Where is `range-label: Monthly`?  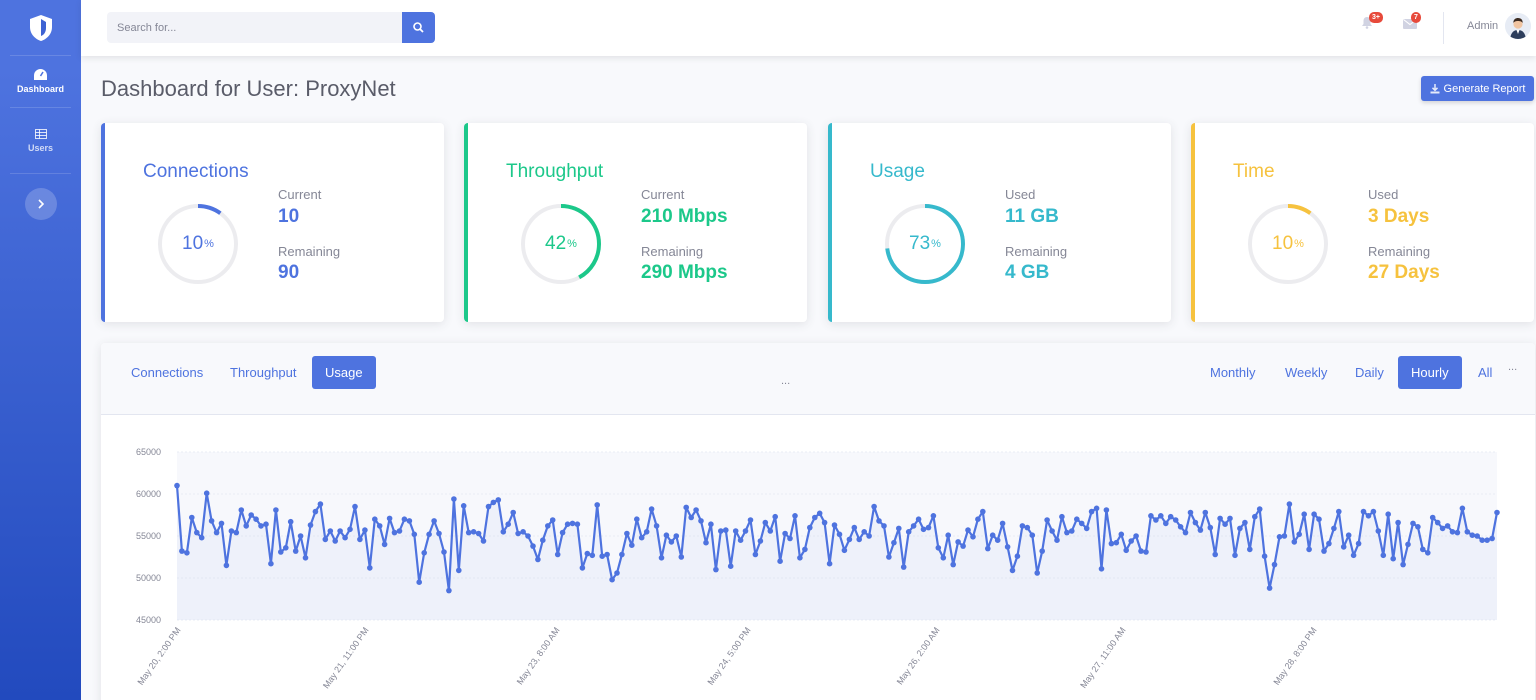
range-label: Monthly is located at coordinates (1233, 372).